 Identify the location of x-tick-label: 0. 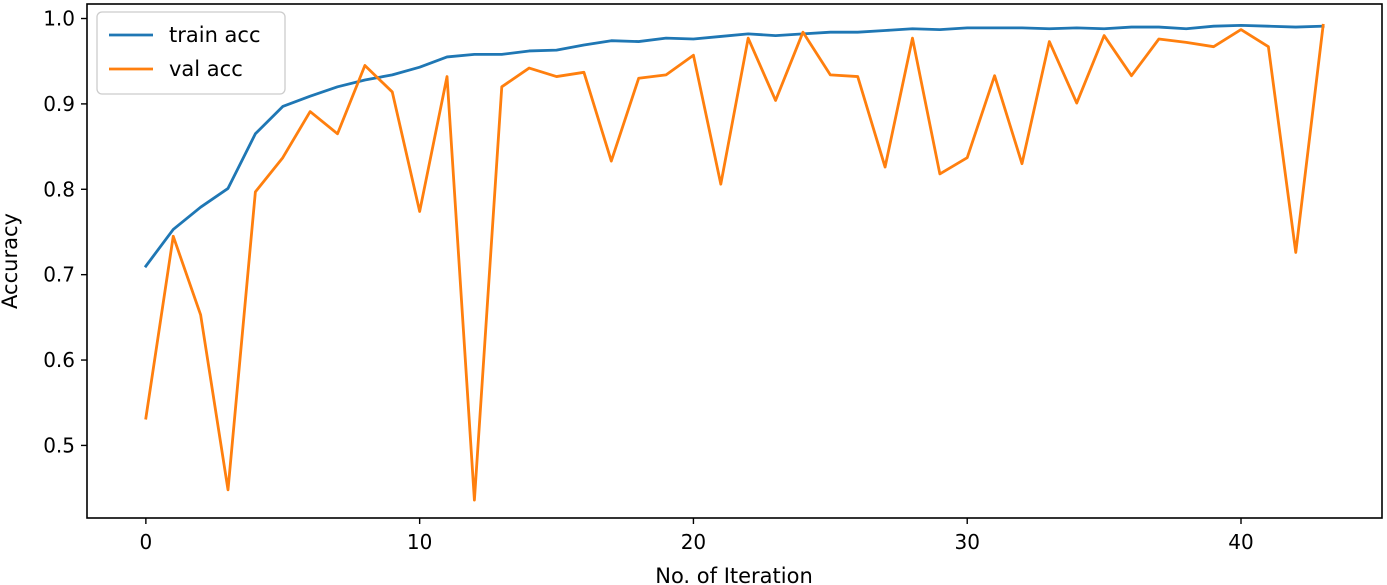
(145, 542).